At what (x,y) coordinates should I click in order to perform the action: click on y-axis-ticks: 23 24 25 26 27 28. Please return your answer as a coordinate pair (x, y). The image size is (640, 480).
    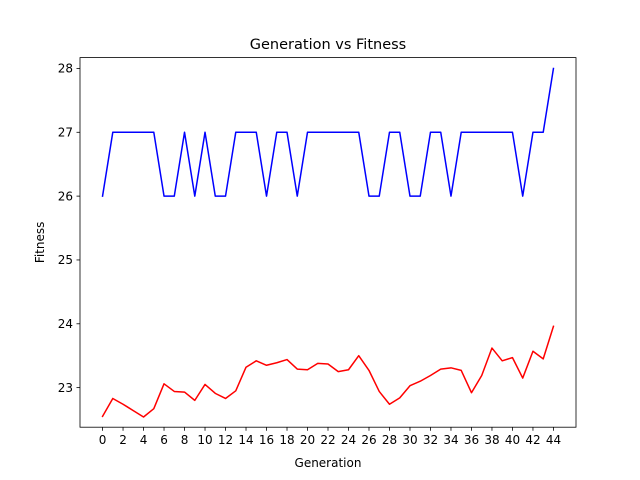
    Looking at the image, I should click on (69, 228).